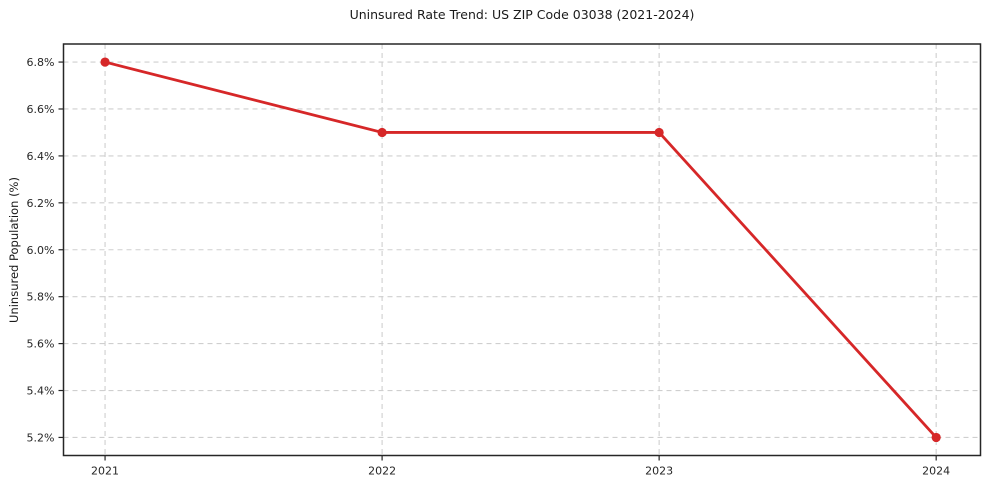 The height and width of the screenshot is (490, 989). What do you see at coordinates (41, 250) in the screenshot?
I see `y-tick-label: 6.0%` at bounding box center [41, 250].